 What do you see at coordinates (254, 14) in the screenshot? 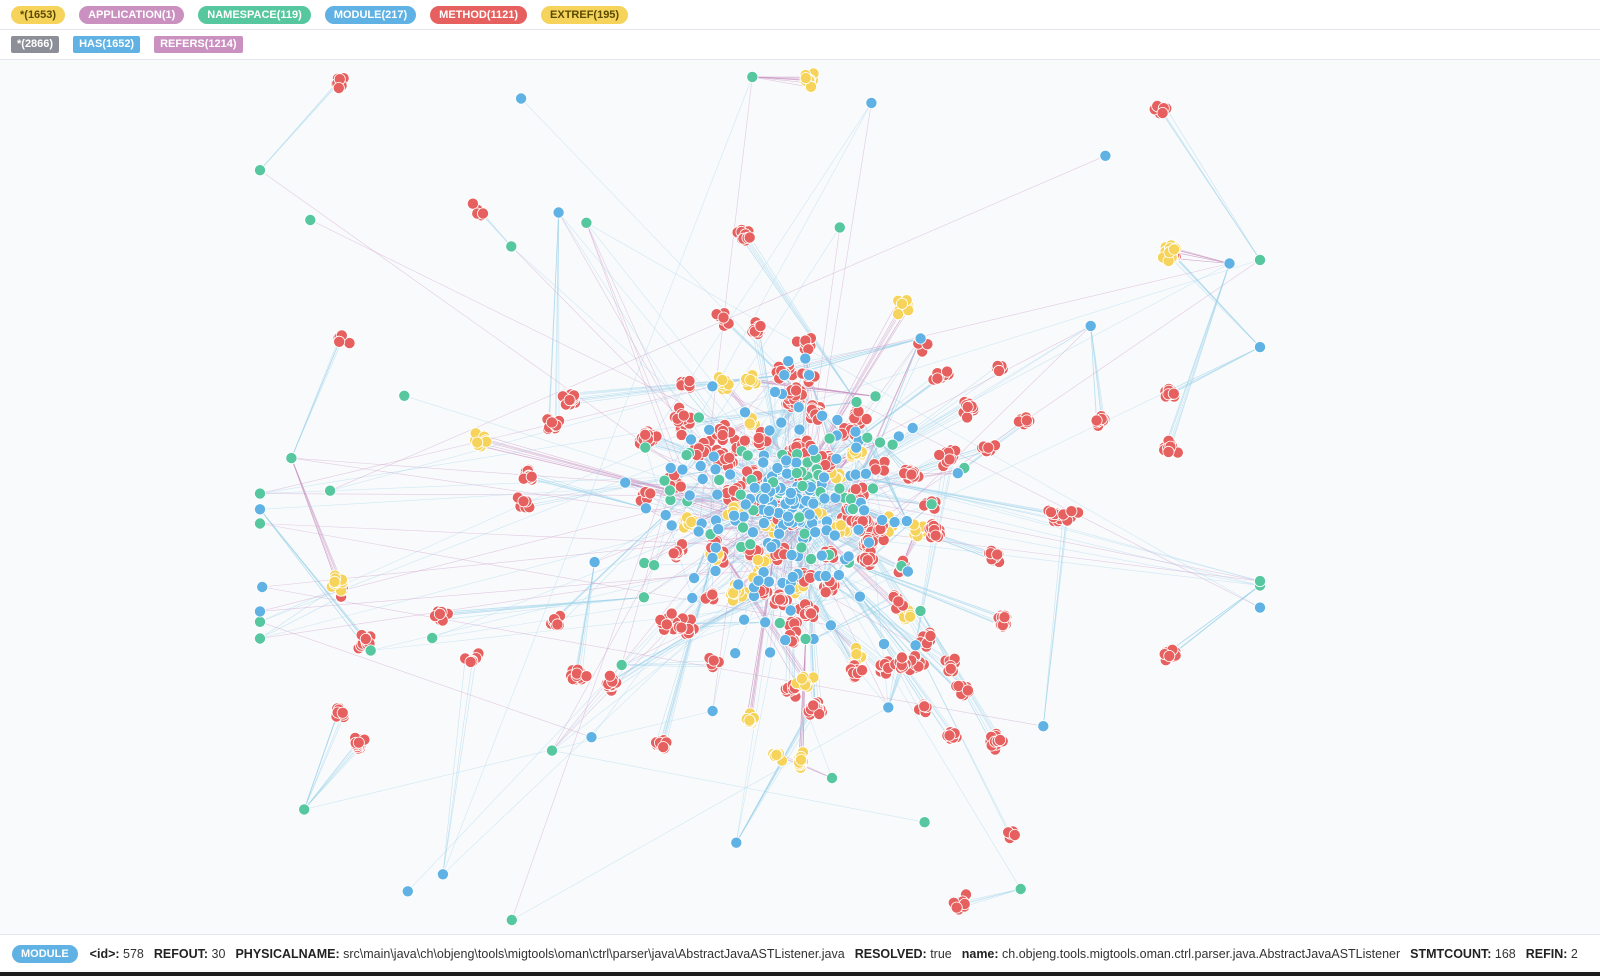
I see `label-filter-namespace: NAMESPACE(119)` at bounding box center [254, 14].